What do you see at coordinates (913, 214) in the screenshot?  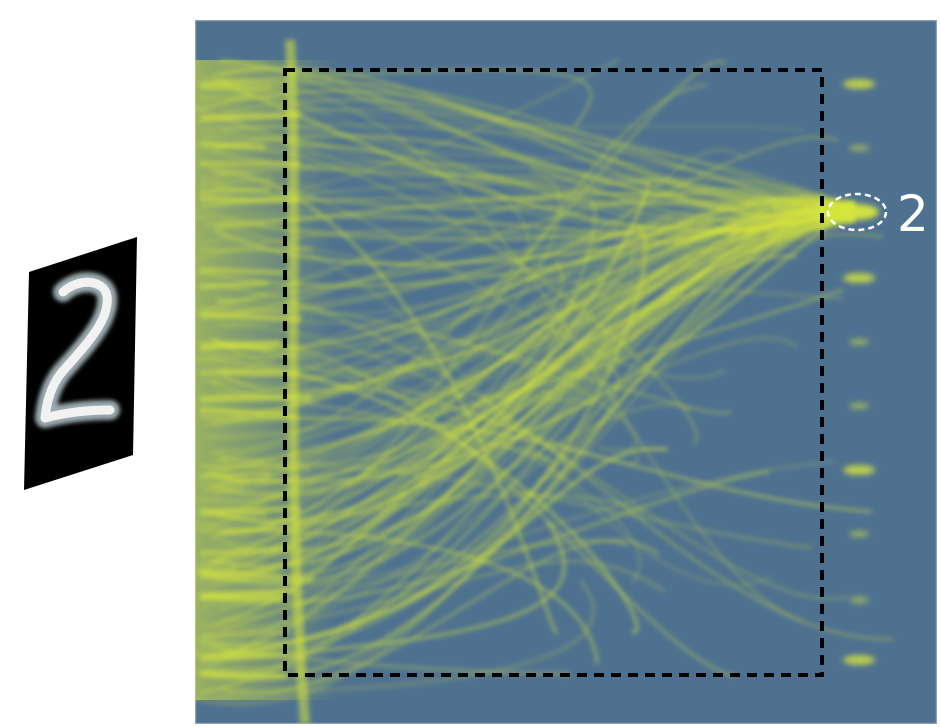 I see `selected-detector-label: 2` at bounding box center [913, 214].